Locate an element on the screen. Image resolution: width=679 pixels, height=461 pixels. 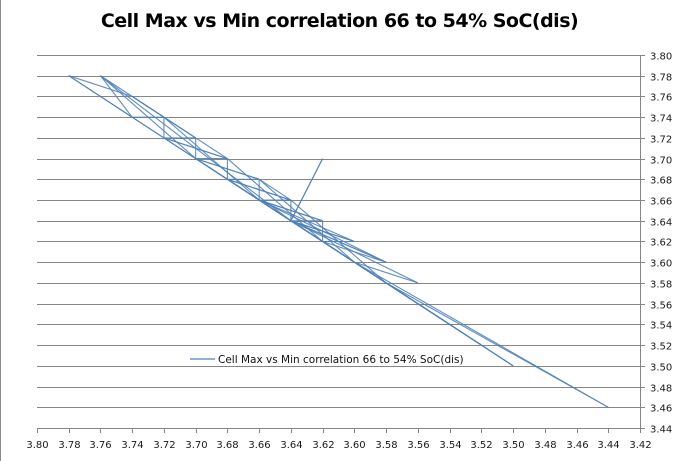
y-tick-label: 3.66 is located at coordinates (661, 202).